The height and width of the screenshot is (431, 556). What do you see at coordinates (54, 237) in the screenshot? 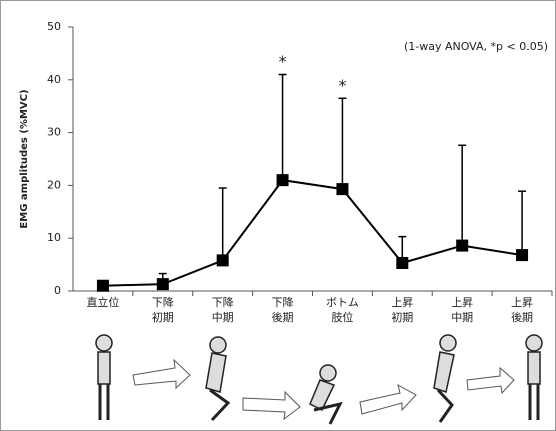
I see `y-tick-label: 10` at bounding box center [54, 237].